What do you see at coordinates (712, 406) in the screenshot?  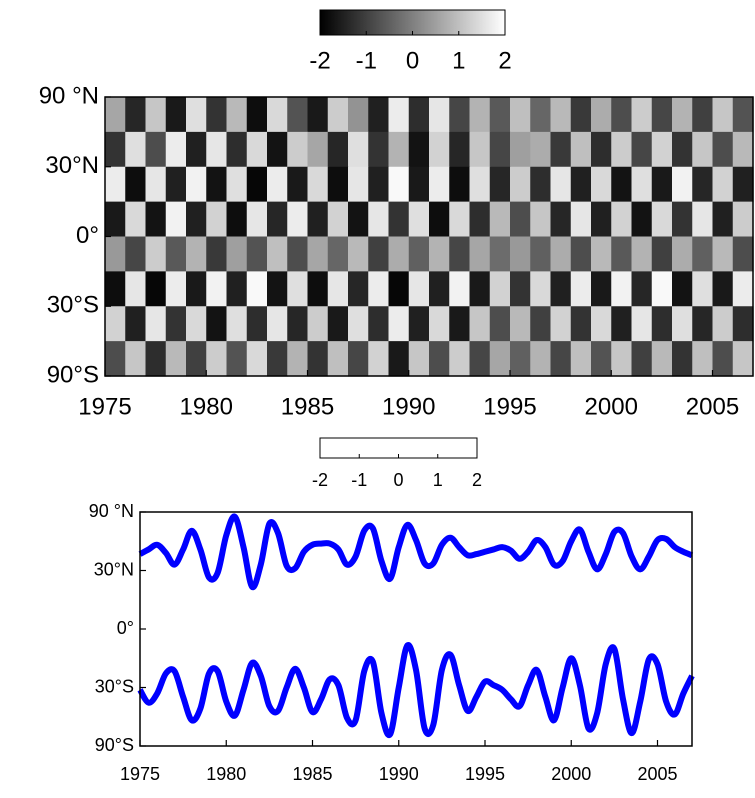 I see `x-tick-label: 2005` at bounding box center [712, 406].